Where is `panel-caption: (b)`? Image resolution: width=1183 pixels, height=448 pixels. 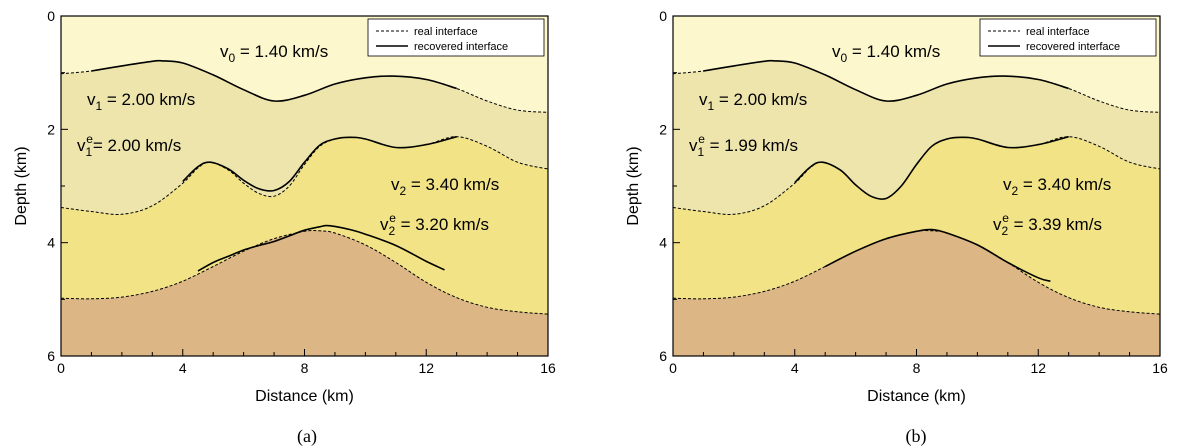
panel-caption: (b) is located at coordinates (916, 436).